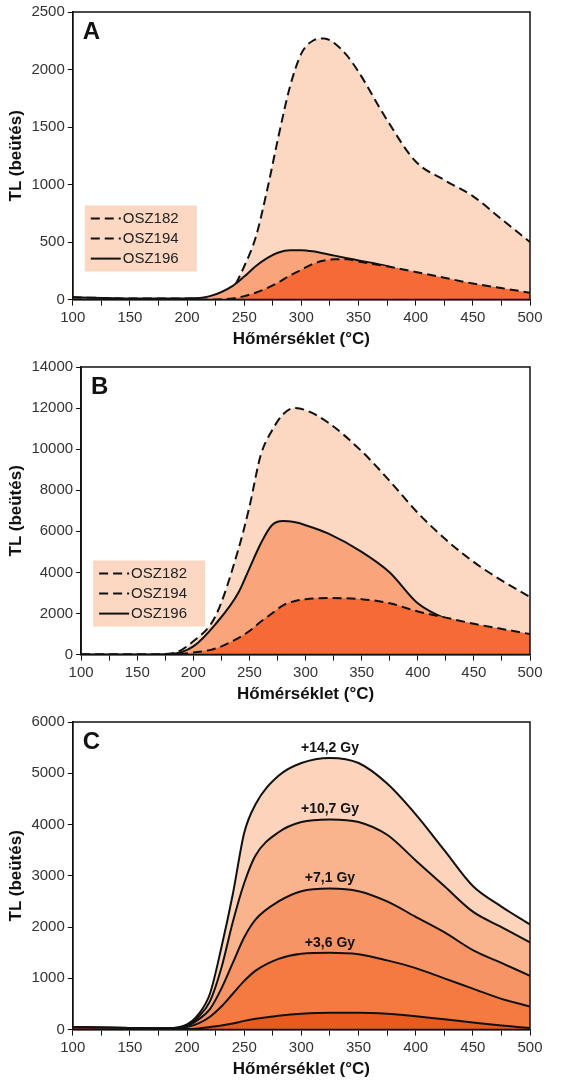 This screenshot has height=1084, width=574. What do you see at coordinates (330, 941) in the screenshot?
I see `series-label: +3,6 Gy` at bounding box center [330, 941].